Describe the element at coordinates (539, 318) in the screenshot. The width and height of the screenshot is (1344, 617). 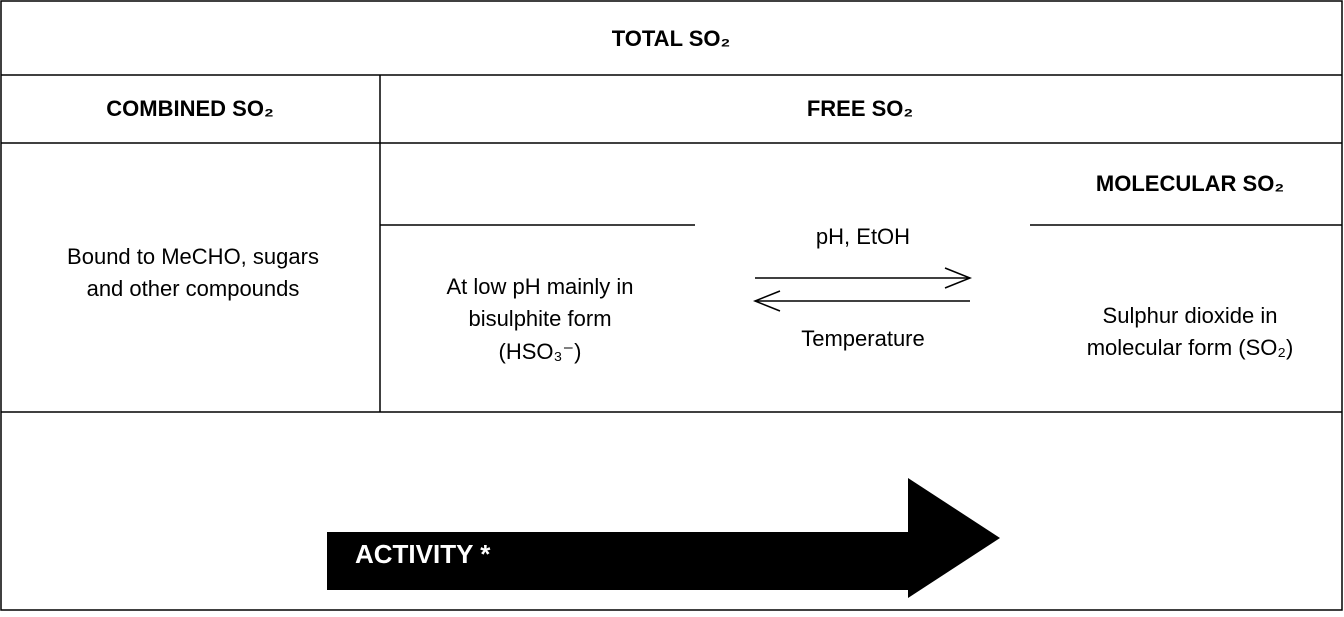
I see `cell-text: bisulphite form` at that location.